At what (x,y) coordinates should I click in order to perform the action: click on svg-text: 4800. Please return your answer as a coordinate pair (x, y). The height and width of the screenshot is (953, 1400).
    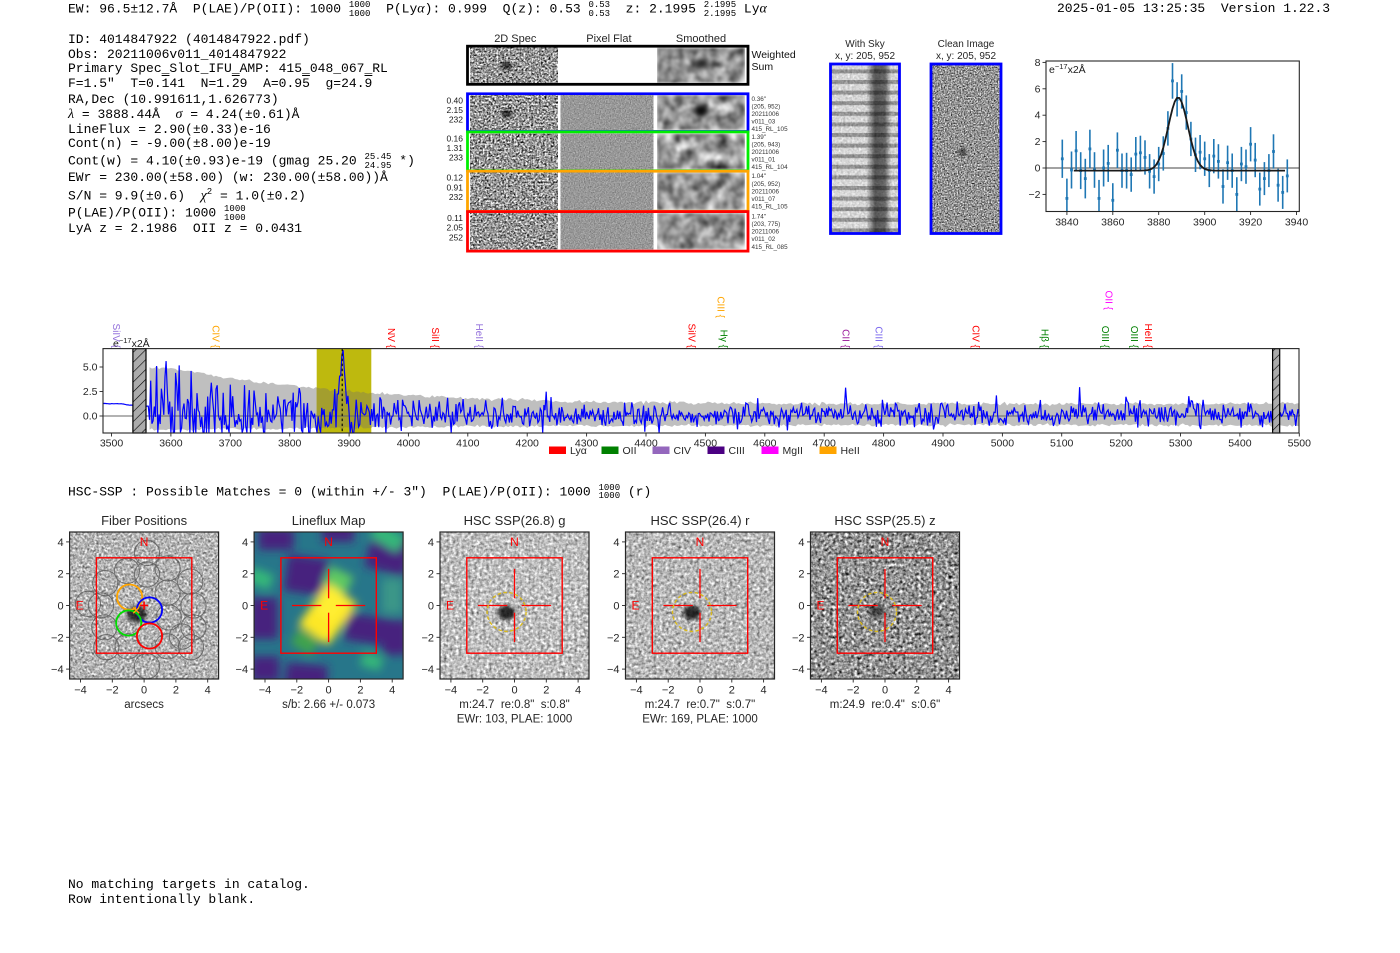
    Looking at the image, I should click on (884, 444).